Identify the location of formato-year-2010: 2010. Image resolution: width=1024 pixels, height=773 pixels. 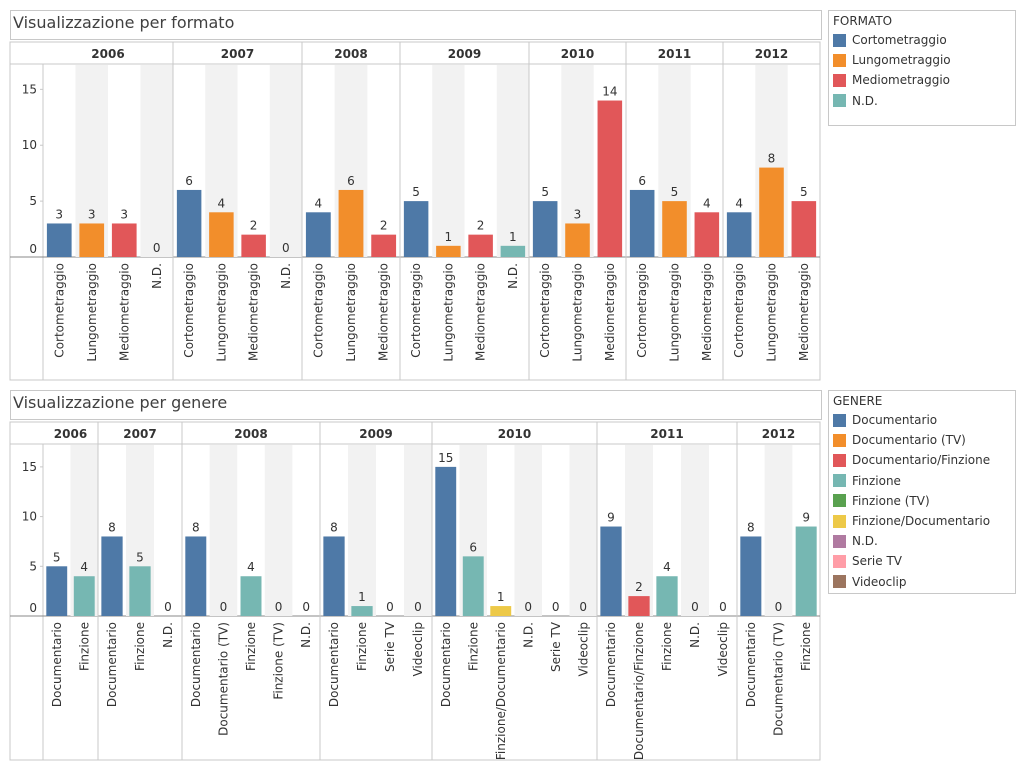
(577, 54).